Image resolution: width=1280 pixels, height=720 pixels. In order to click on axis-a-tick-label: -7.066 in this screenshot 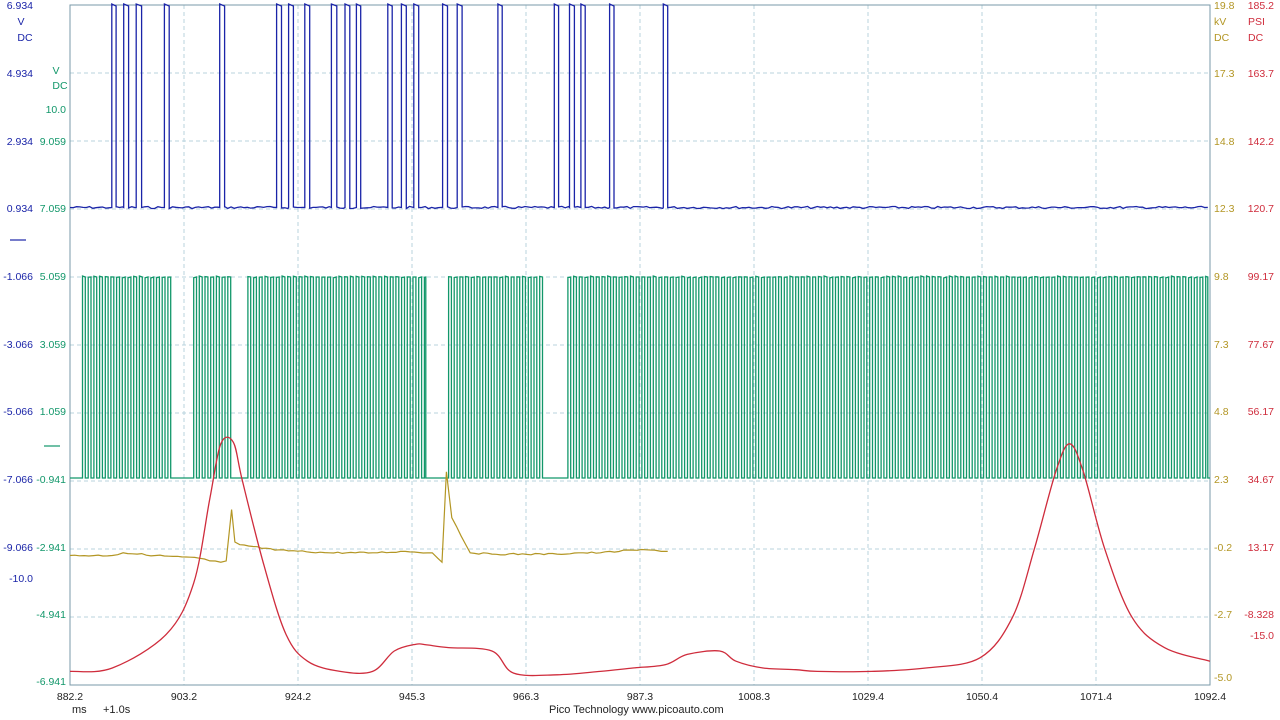, I will do `click(18, 480)`.